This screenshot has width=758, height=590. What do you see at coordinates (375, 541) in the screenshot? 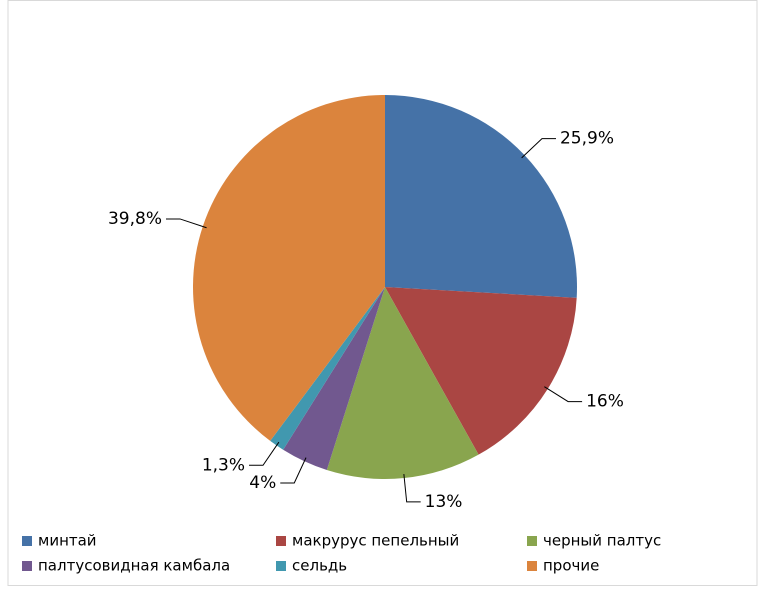
I see `legend-label: макрурус пепельный` at bounding box center [375, 541].